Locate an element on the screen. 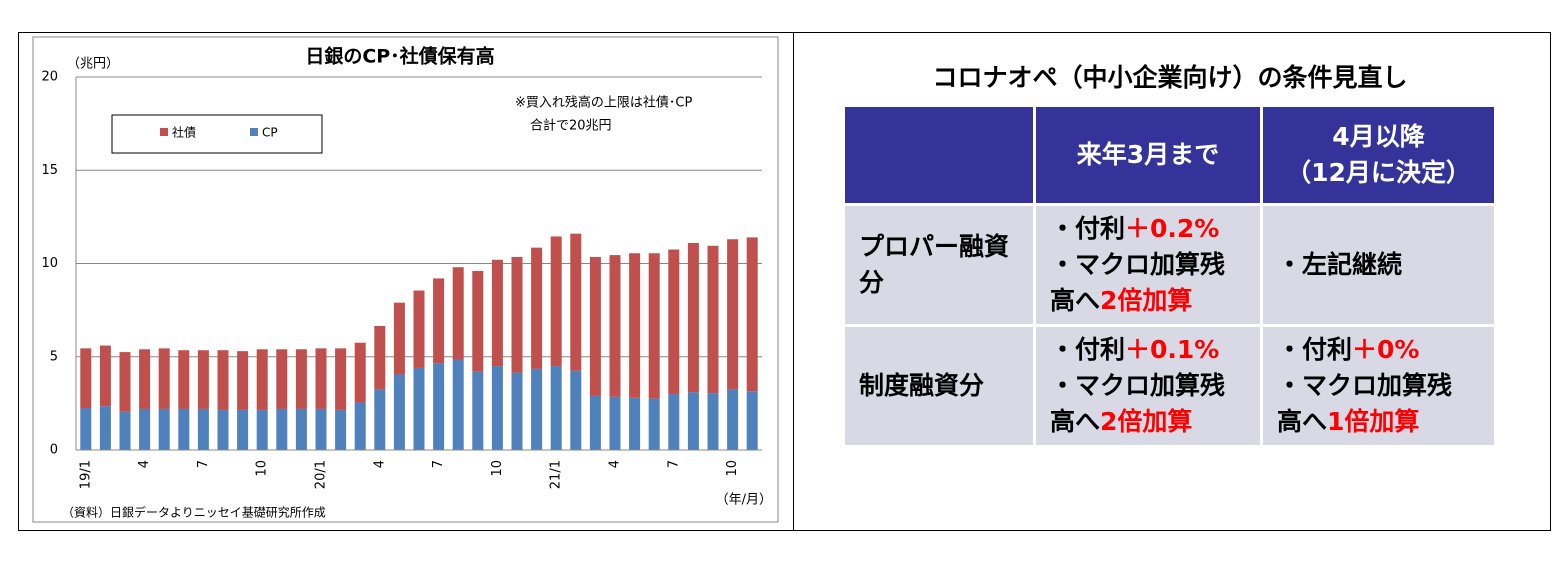 The height and width of the screenshot is (566, 1568). cell-item: ・付利＋0.2% is located at coordinates (1142, 229).